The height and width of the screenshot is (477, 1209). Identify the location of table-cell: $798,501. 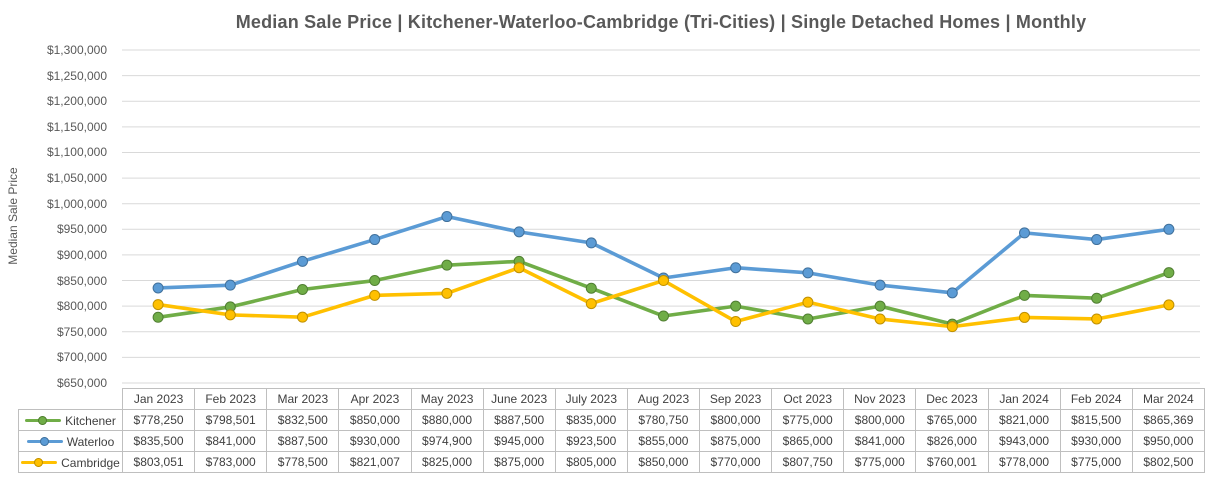
(231, 420).